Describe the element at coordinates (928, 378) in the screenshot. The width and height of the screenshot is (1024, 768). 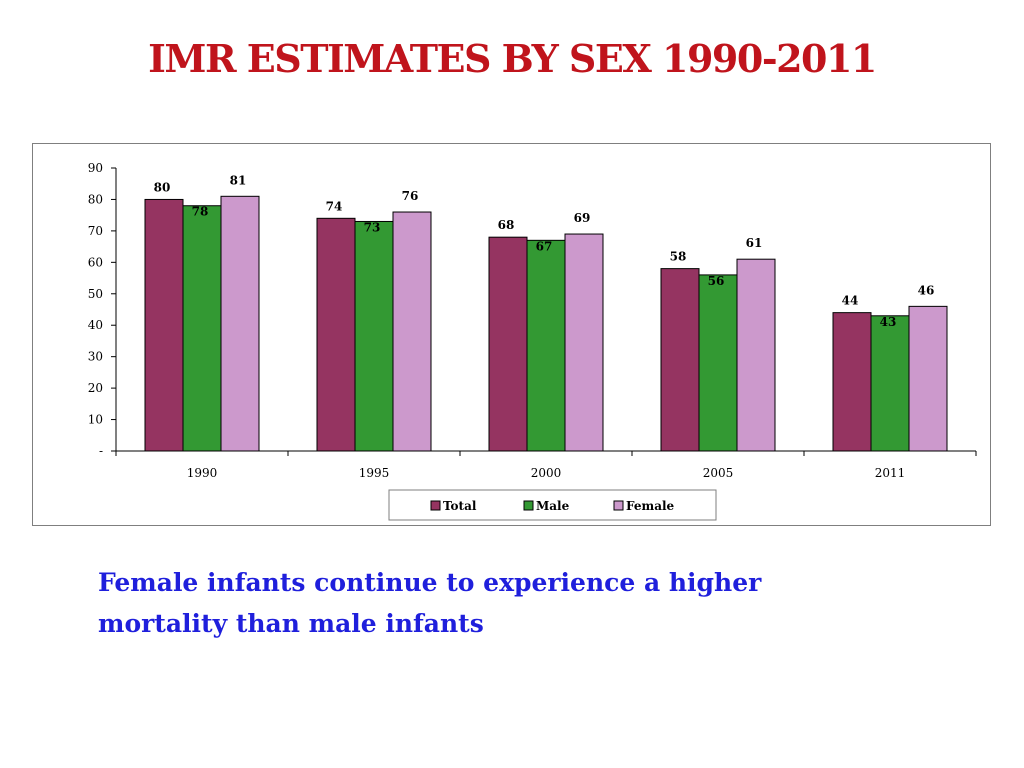
I see `bar-female-2011` at that location.